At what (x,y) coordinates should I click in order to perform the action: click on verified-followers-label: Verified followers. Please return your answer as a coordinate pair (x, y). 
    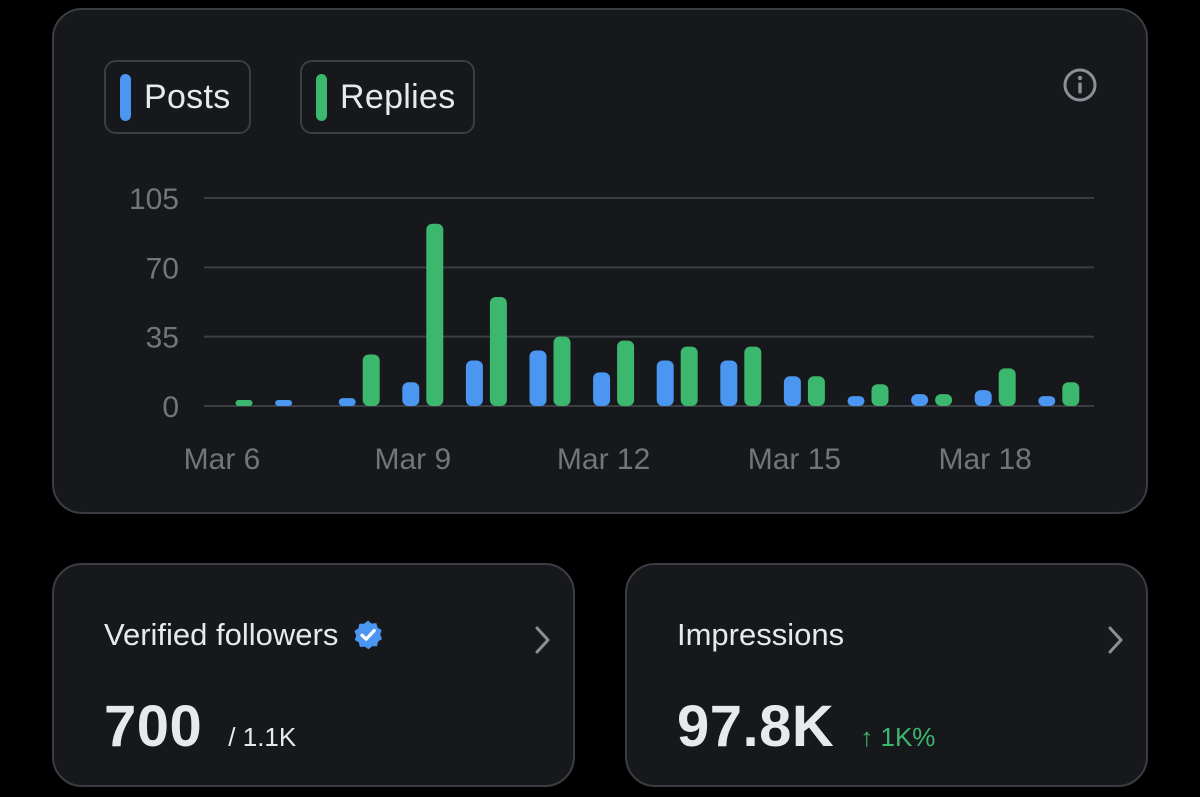
    Looking at the image, I should click on (221, 634).